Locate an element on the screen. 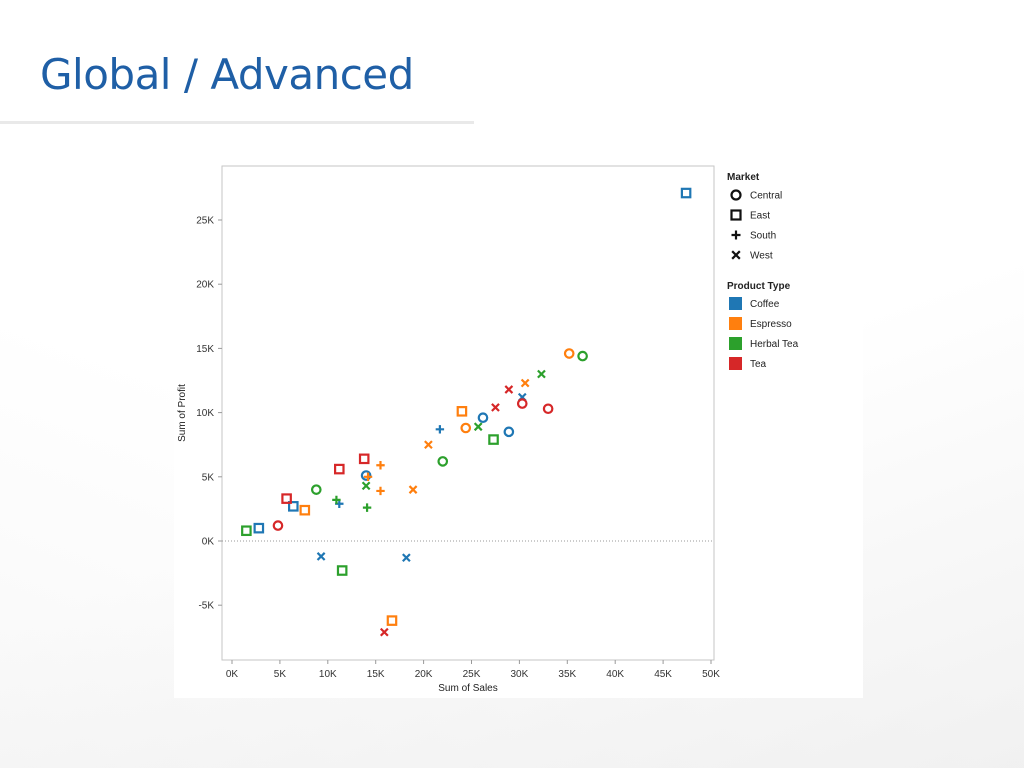 The image size is (1024, 768). x-tick-label: 0K is located at coordinates (232, 674).